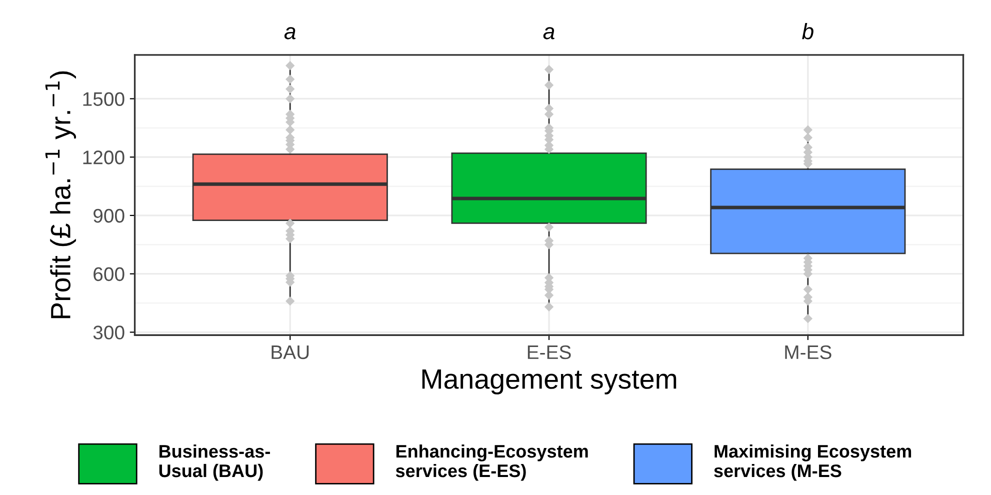 The height and width of the screenshot is (495, 991). I want to click on y-tick-label: 1200, so click(103, 157).